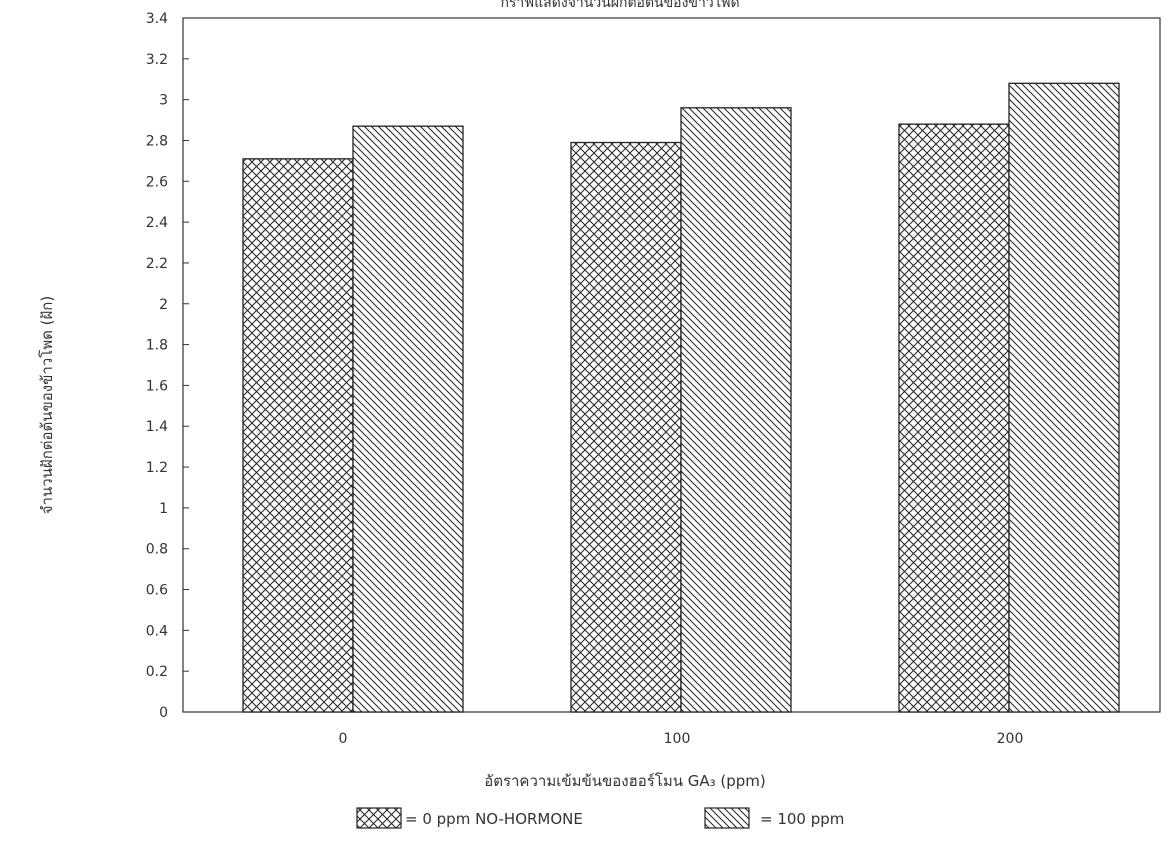  Describe the element at coordinates (157, 386) in the screenshot. I see `y-tick-label: 1.6` at that location.